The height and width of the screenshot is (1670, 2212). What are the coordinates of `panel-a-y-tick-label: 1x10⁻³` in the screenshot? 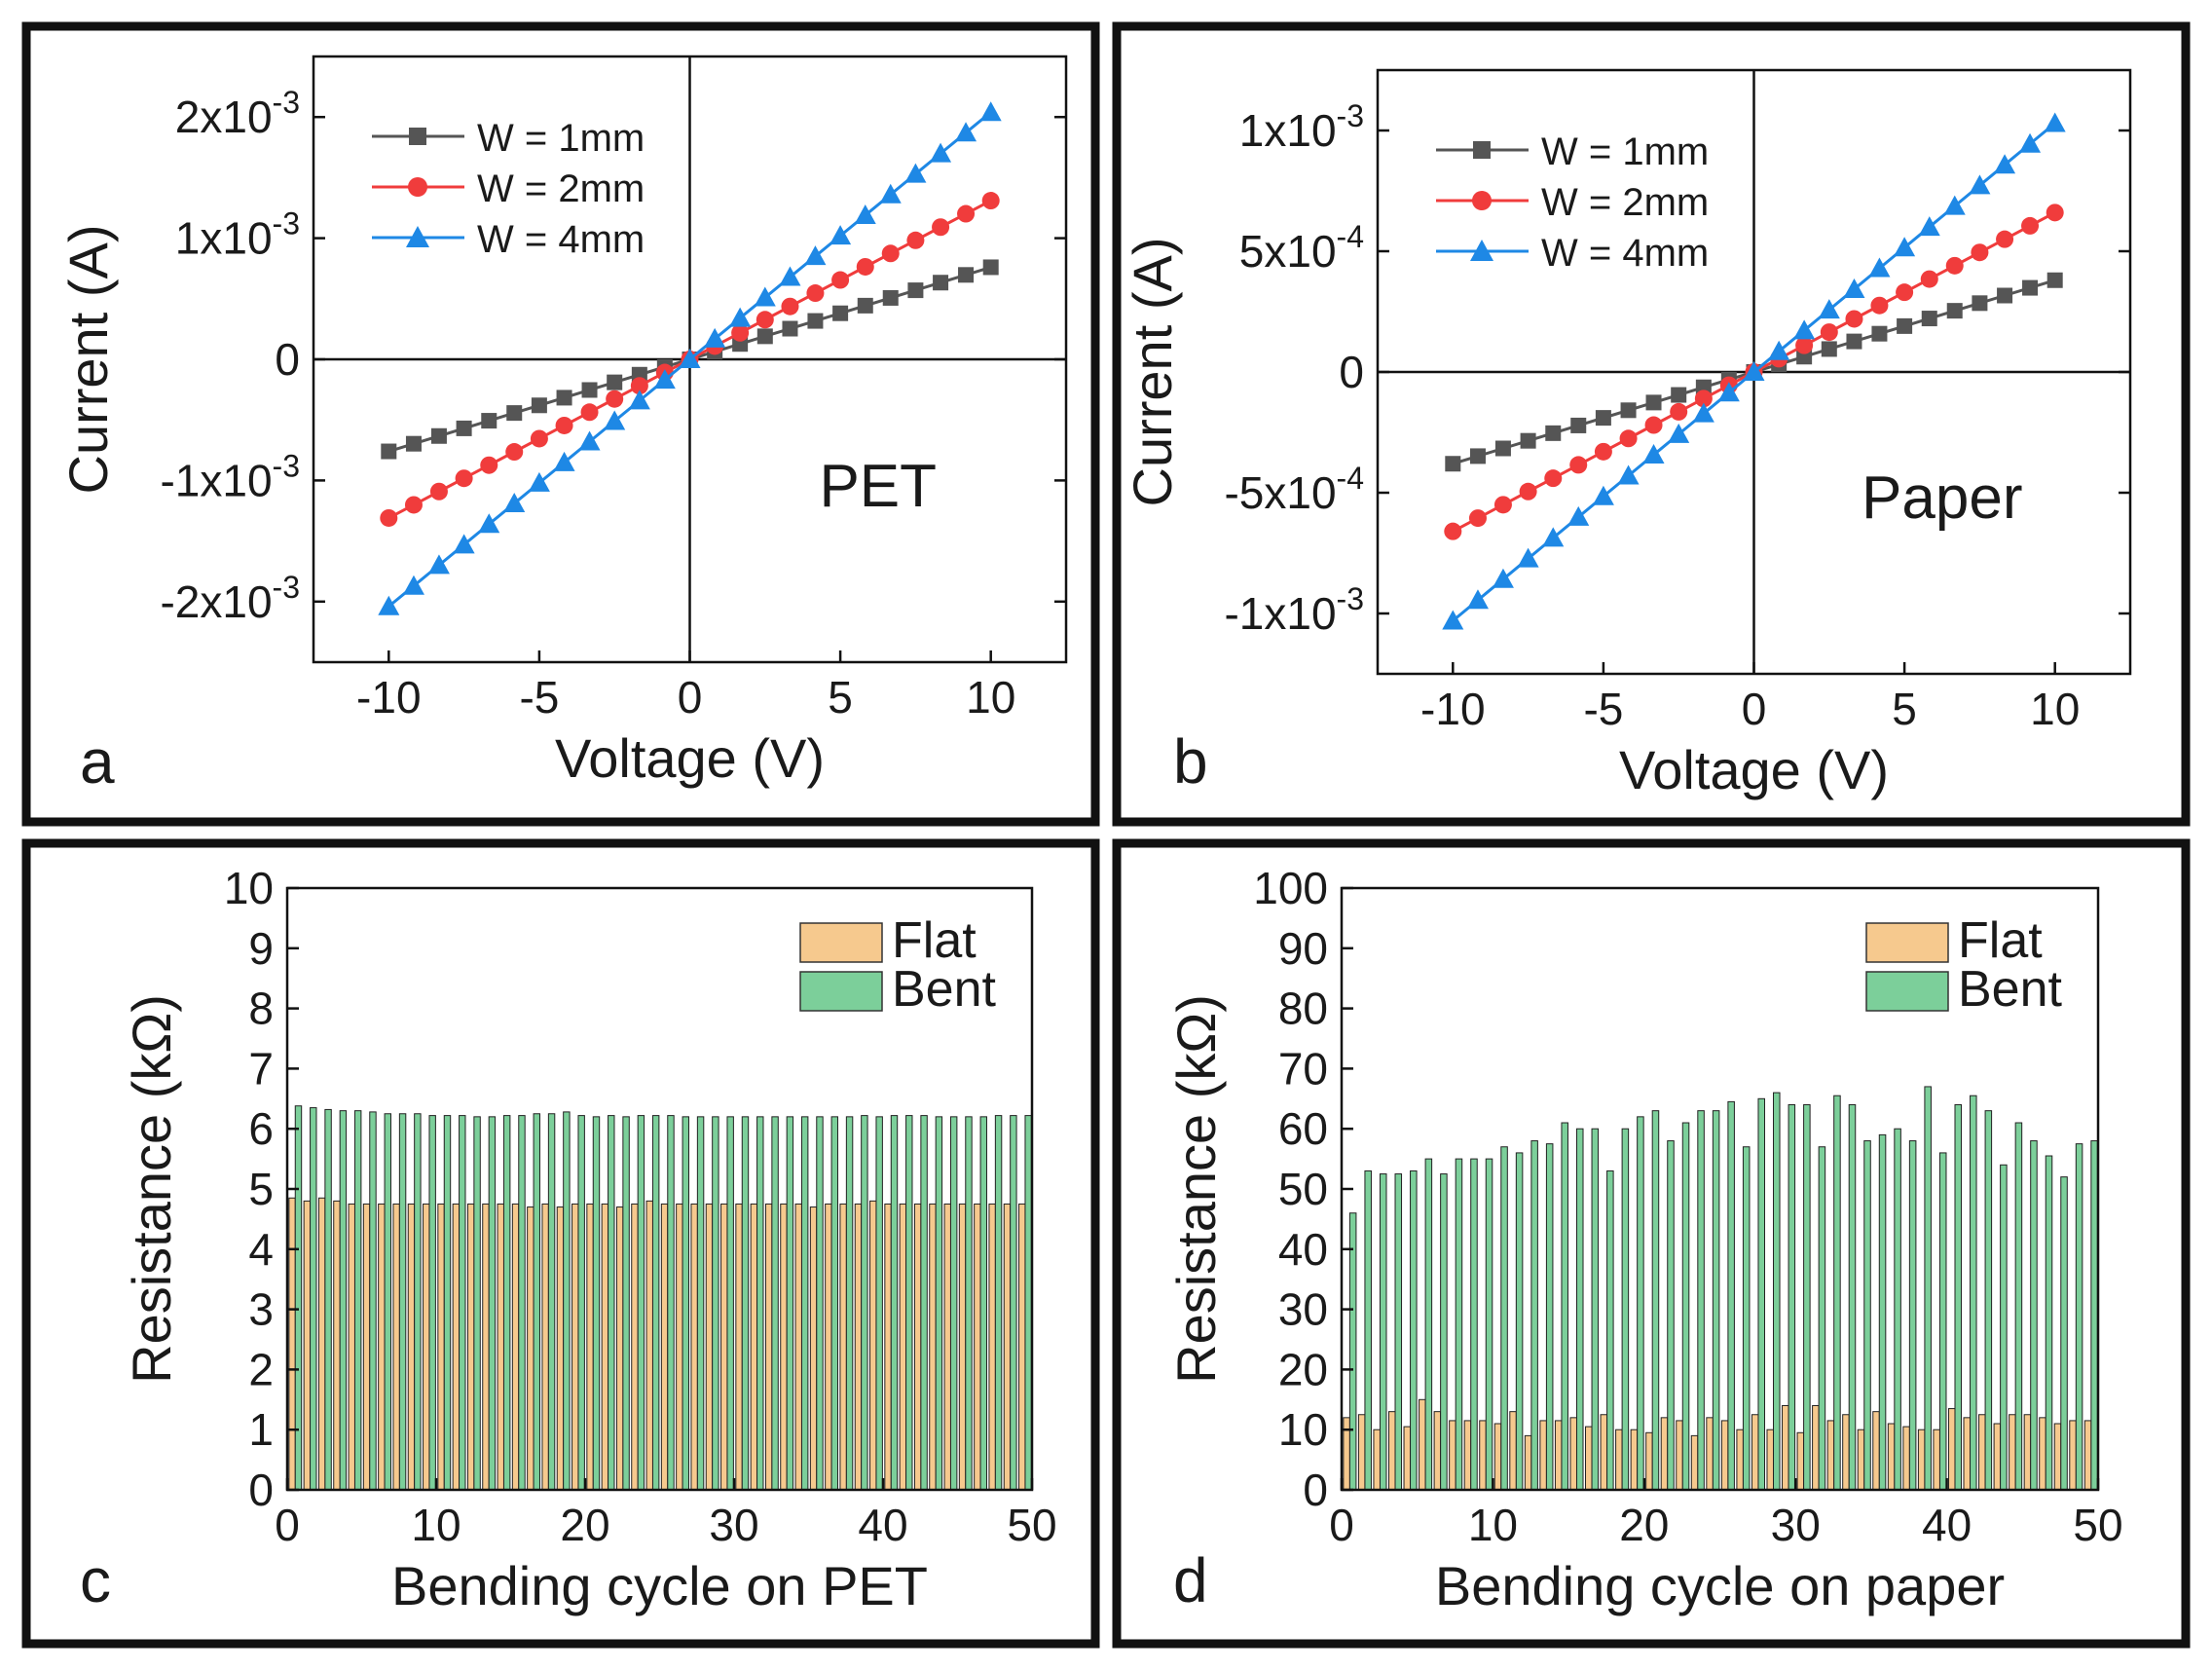 It's located at (237, 235).